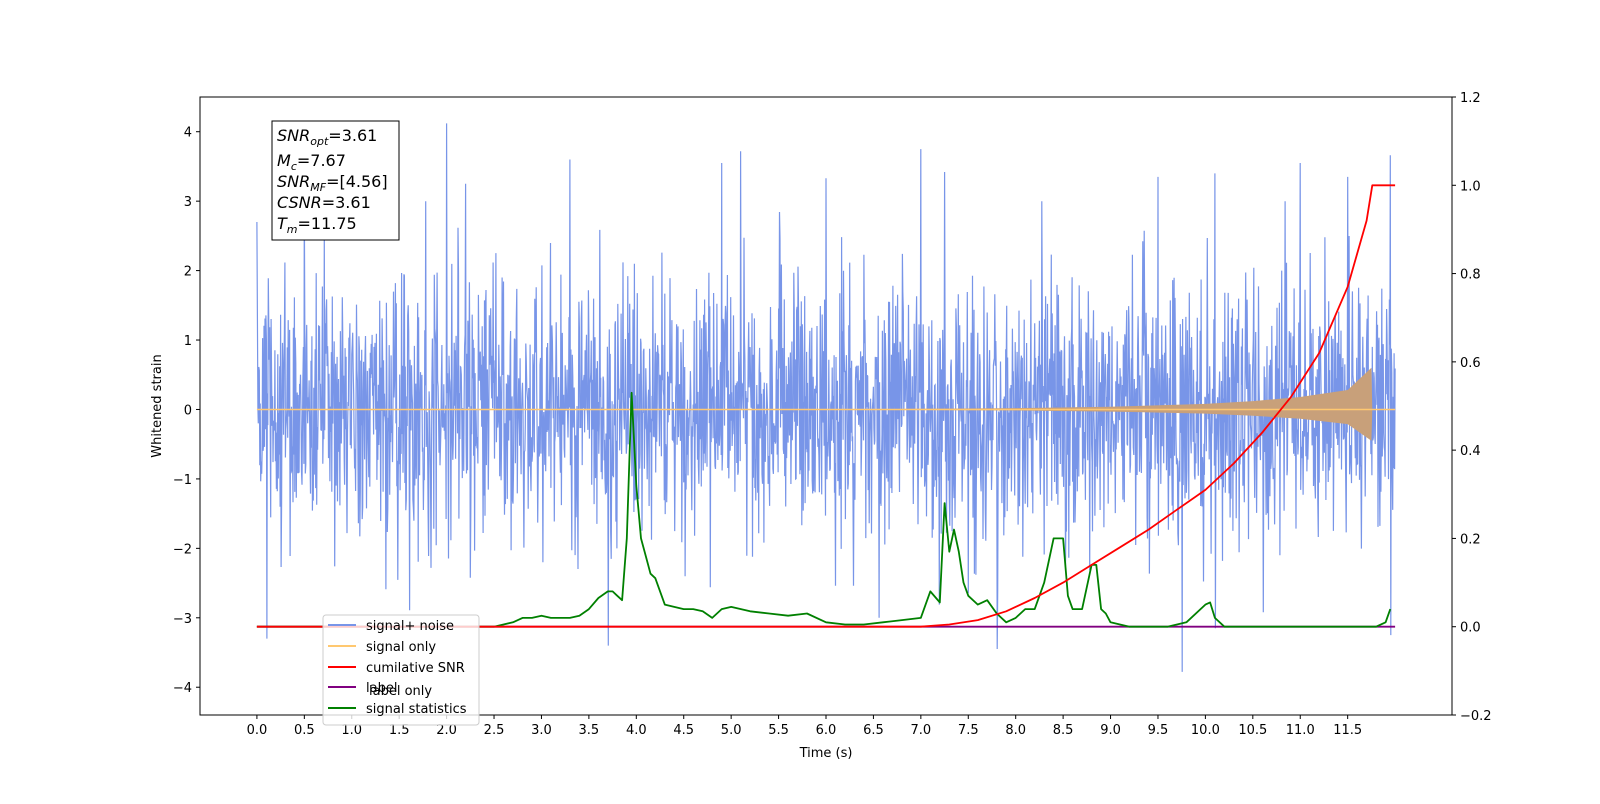 This screenshot has width=1600, height=804. I want to click on legend-frame, so click(401, 670).